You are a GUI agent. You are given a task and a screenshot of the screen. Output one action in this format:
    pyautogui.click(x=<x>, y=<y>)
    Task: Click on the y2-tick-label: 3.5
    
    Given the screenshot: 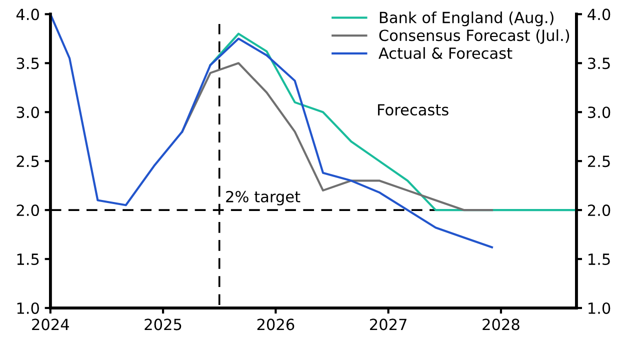 What is the action you would take?
    pyautogui.click(x=599, y=64)
    